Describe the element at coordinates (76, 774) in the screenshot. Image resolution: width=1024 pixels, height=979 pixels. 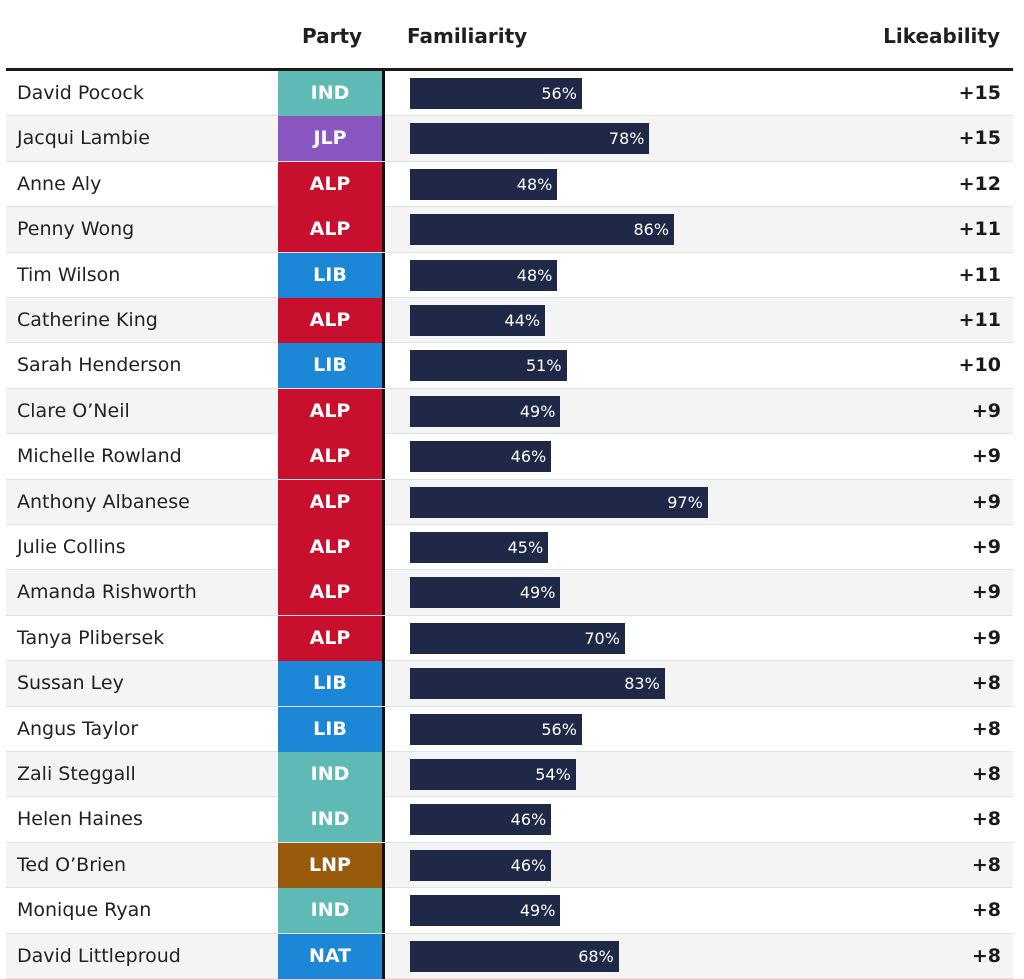
I see `politician-name: Zali Steggall` at that location.